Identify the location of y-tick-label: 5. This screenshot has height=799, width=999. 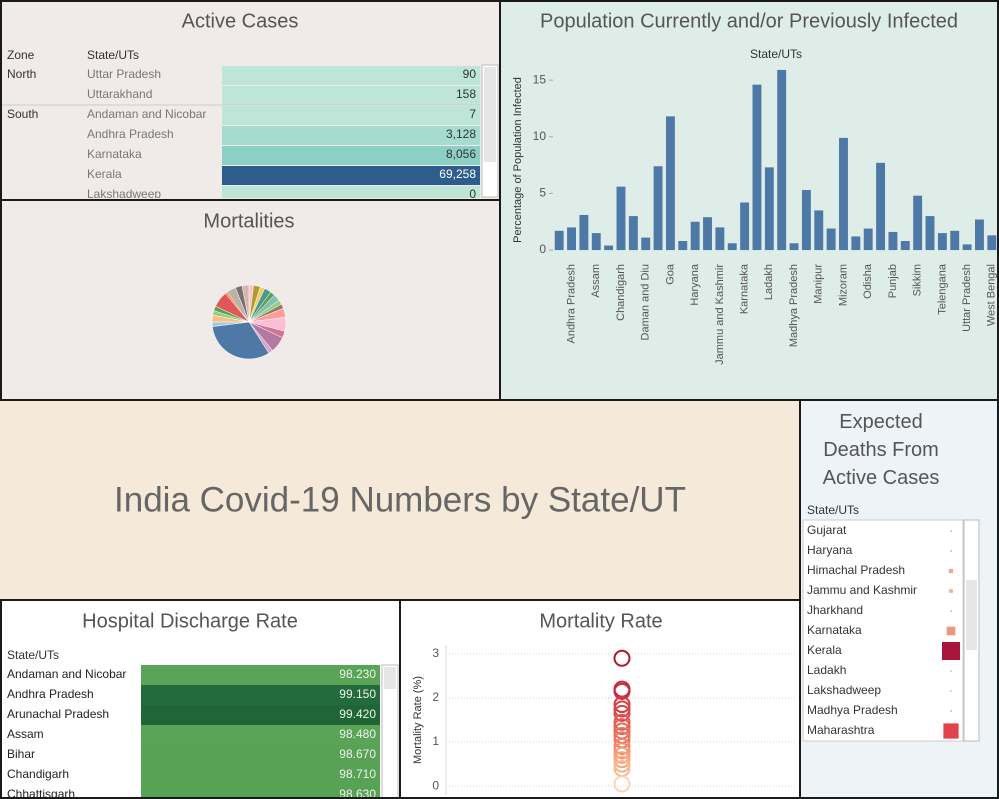
(542, 193).